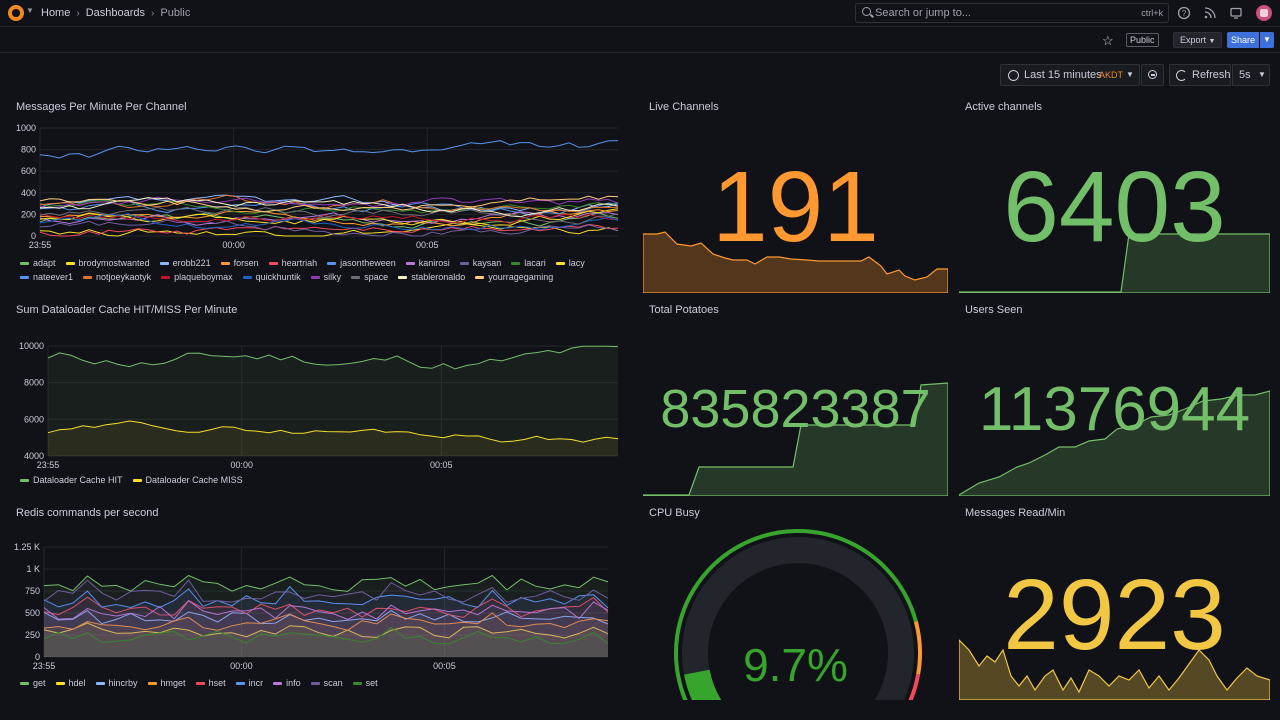 The width and height of the screenshot is (1280, 720). I want to click on panel-title: Redis commands per second, so click(87, 513).